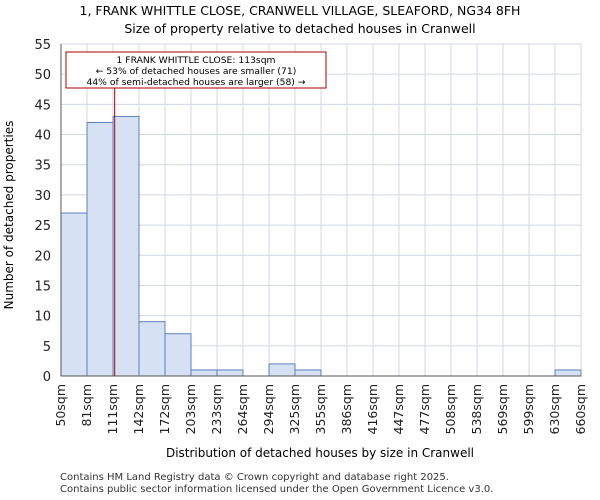  I want to click on x-tick-label: 477sqm, so click(424, 409).